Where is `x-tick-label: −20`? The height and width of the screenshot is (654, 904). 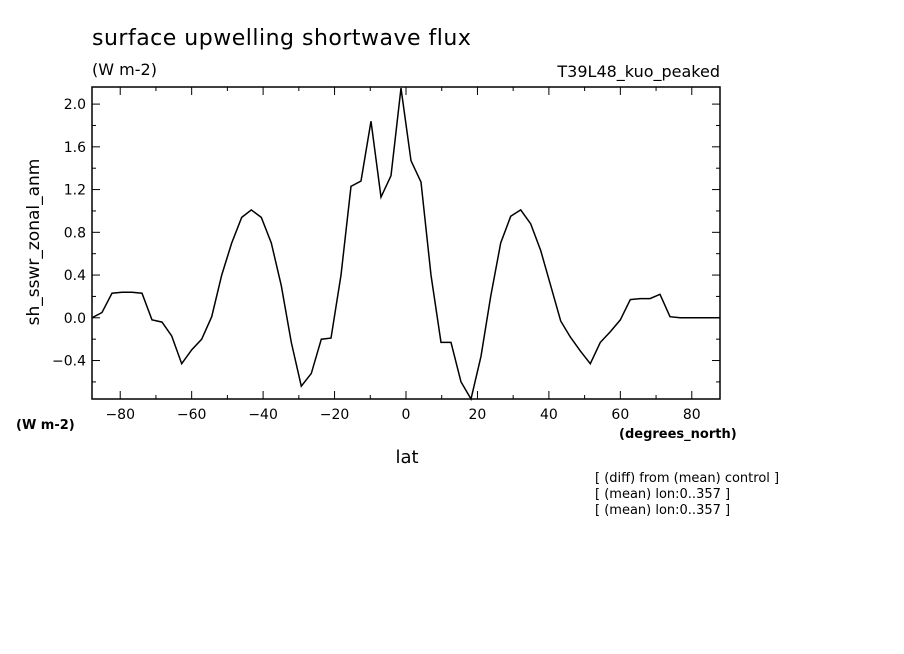 x-tick-label: −20 is located at coordinates (335, 415).